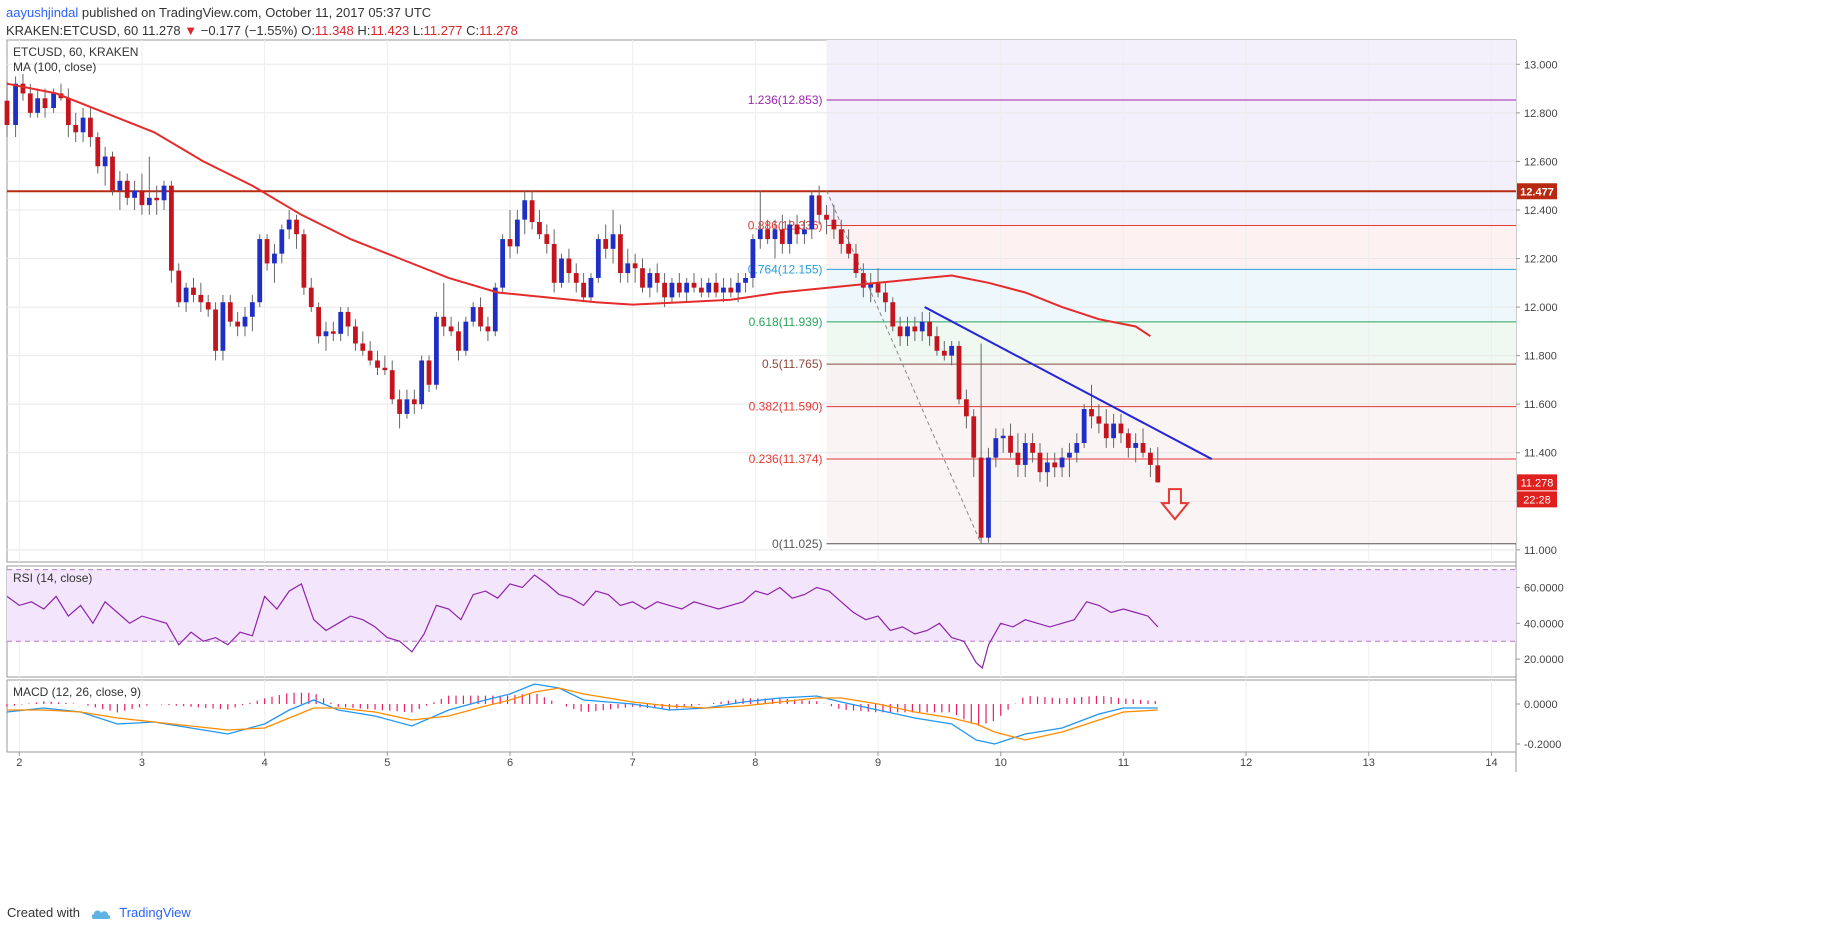 The height and width of the screenshot is (931, 1824). I want to click on open-label: O:, so click(308, 30).